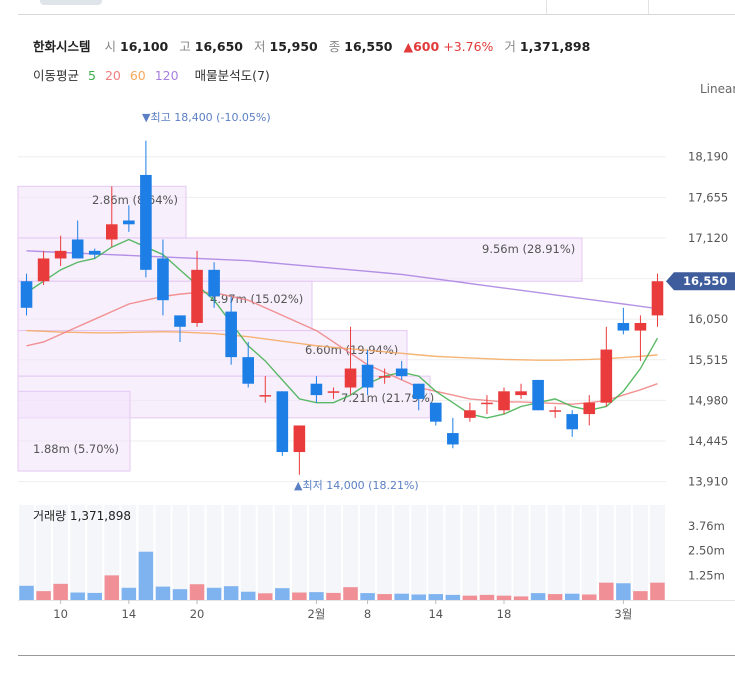 This screenshot has height=689, width=735. Describe the element at coordinates (92, 75) in the screenshot. I see `ma5-label: 5` at that location.